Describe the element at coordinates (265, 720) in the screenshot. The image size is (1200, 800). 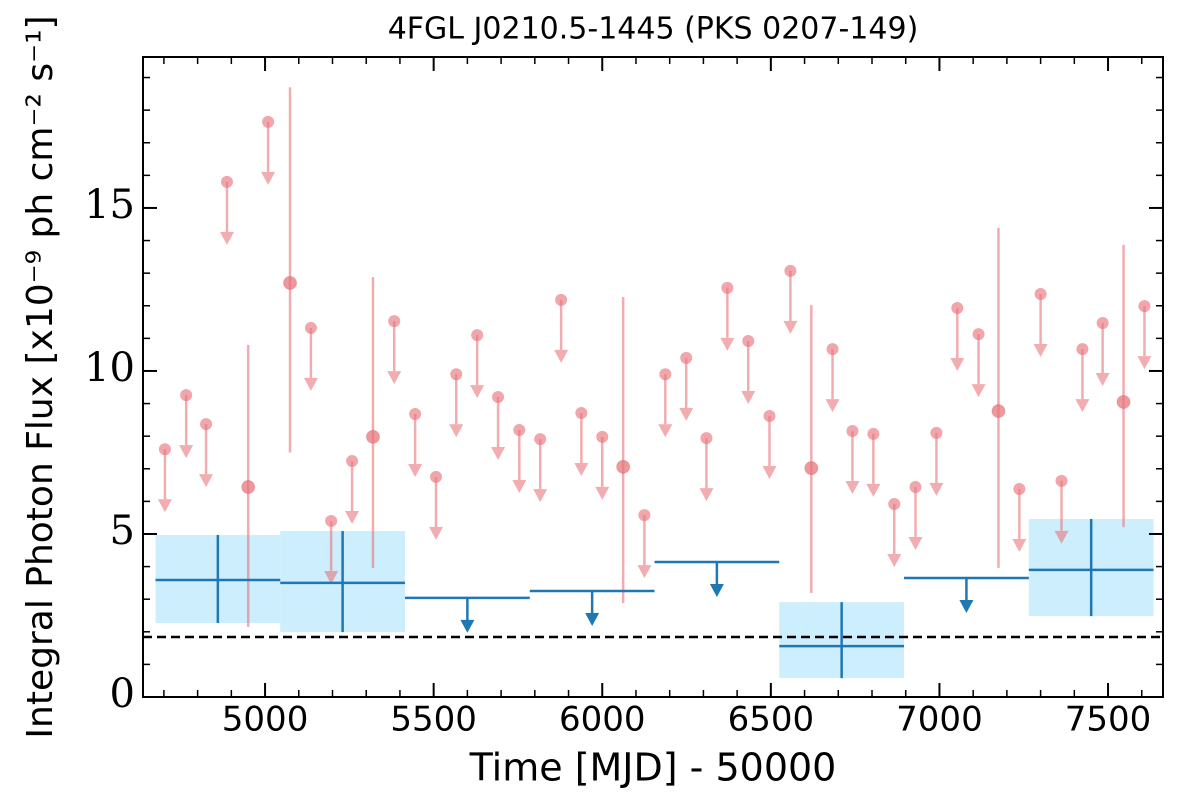
I see `x-tick-label: 5000` at that location.